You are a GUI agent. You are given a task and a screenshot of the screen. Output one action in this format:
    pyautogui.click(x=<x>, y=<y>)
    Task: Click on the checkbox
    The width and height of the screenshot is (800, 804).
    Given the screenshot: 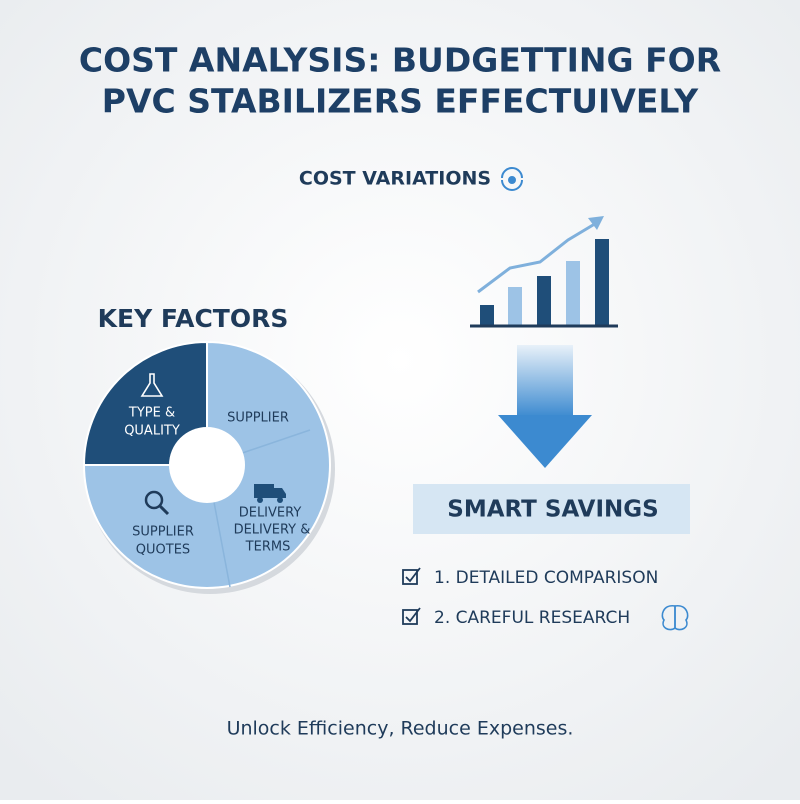 What is the action you would take?
    pyautogui.click(x=411, y=596)
    